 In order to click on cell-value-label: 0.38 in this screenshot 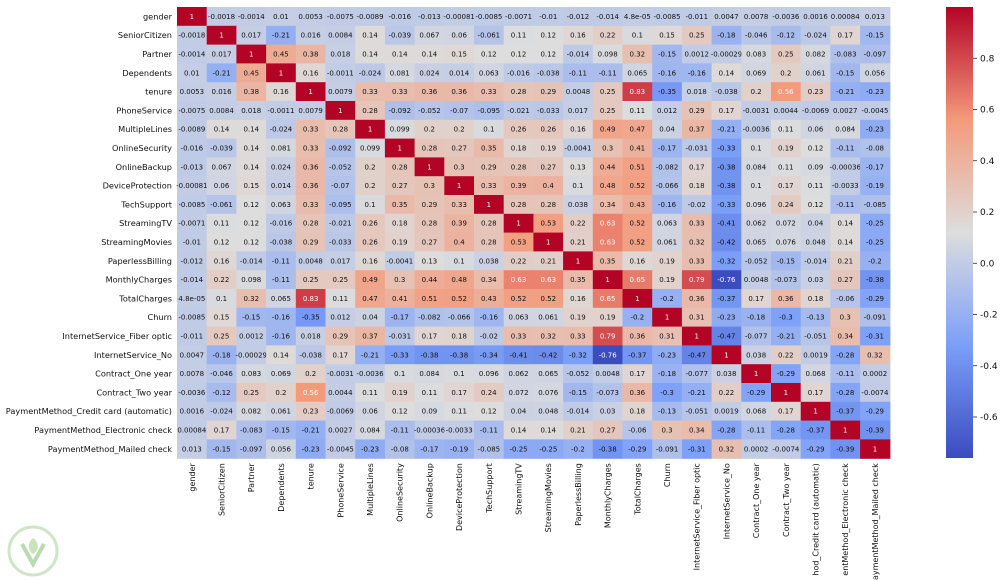, I will do `click(311, 55)`.